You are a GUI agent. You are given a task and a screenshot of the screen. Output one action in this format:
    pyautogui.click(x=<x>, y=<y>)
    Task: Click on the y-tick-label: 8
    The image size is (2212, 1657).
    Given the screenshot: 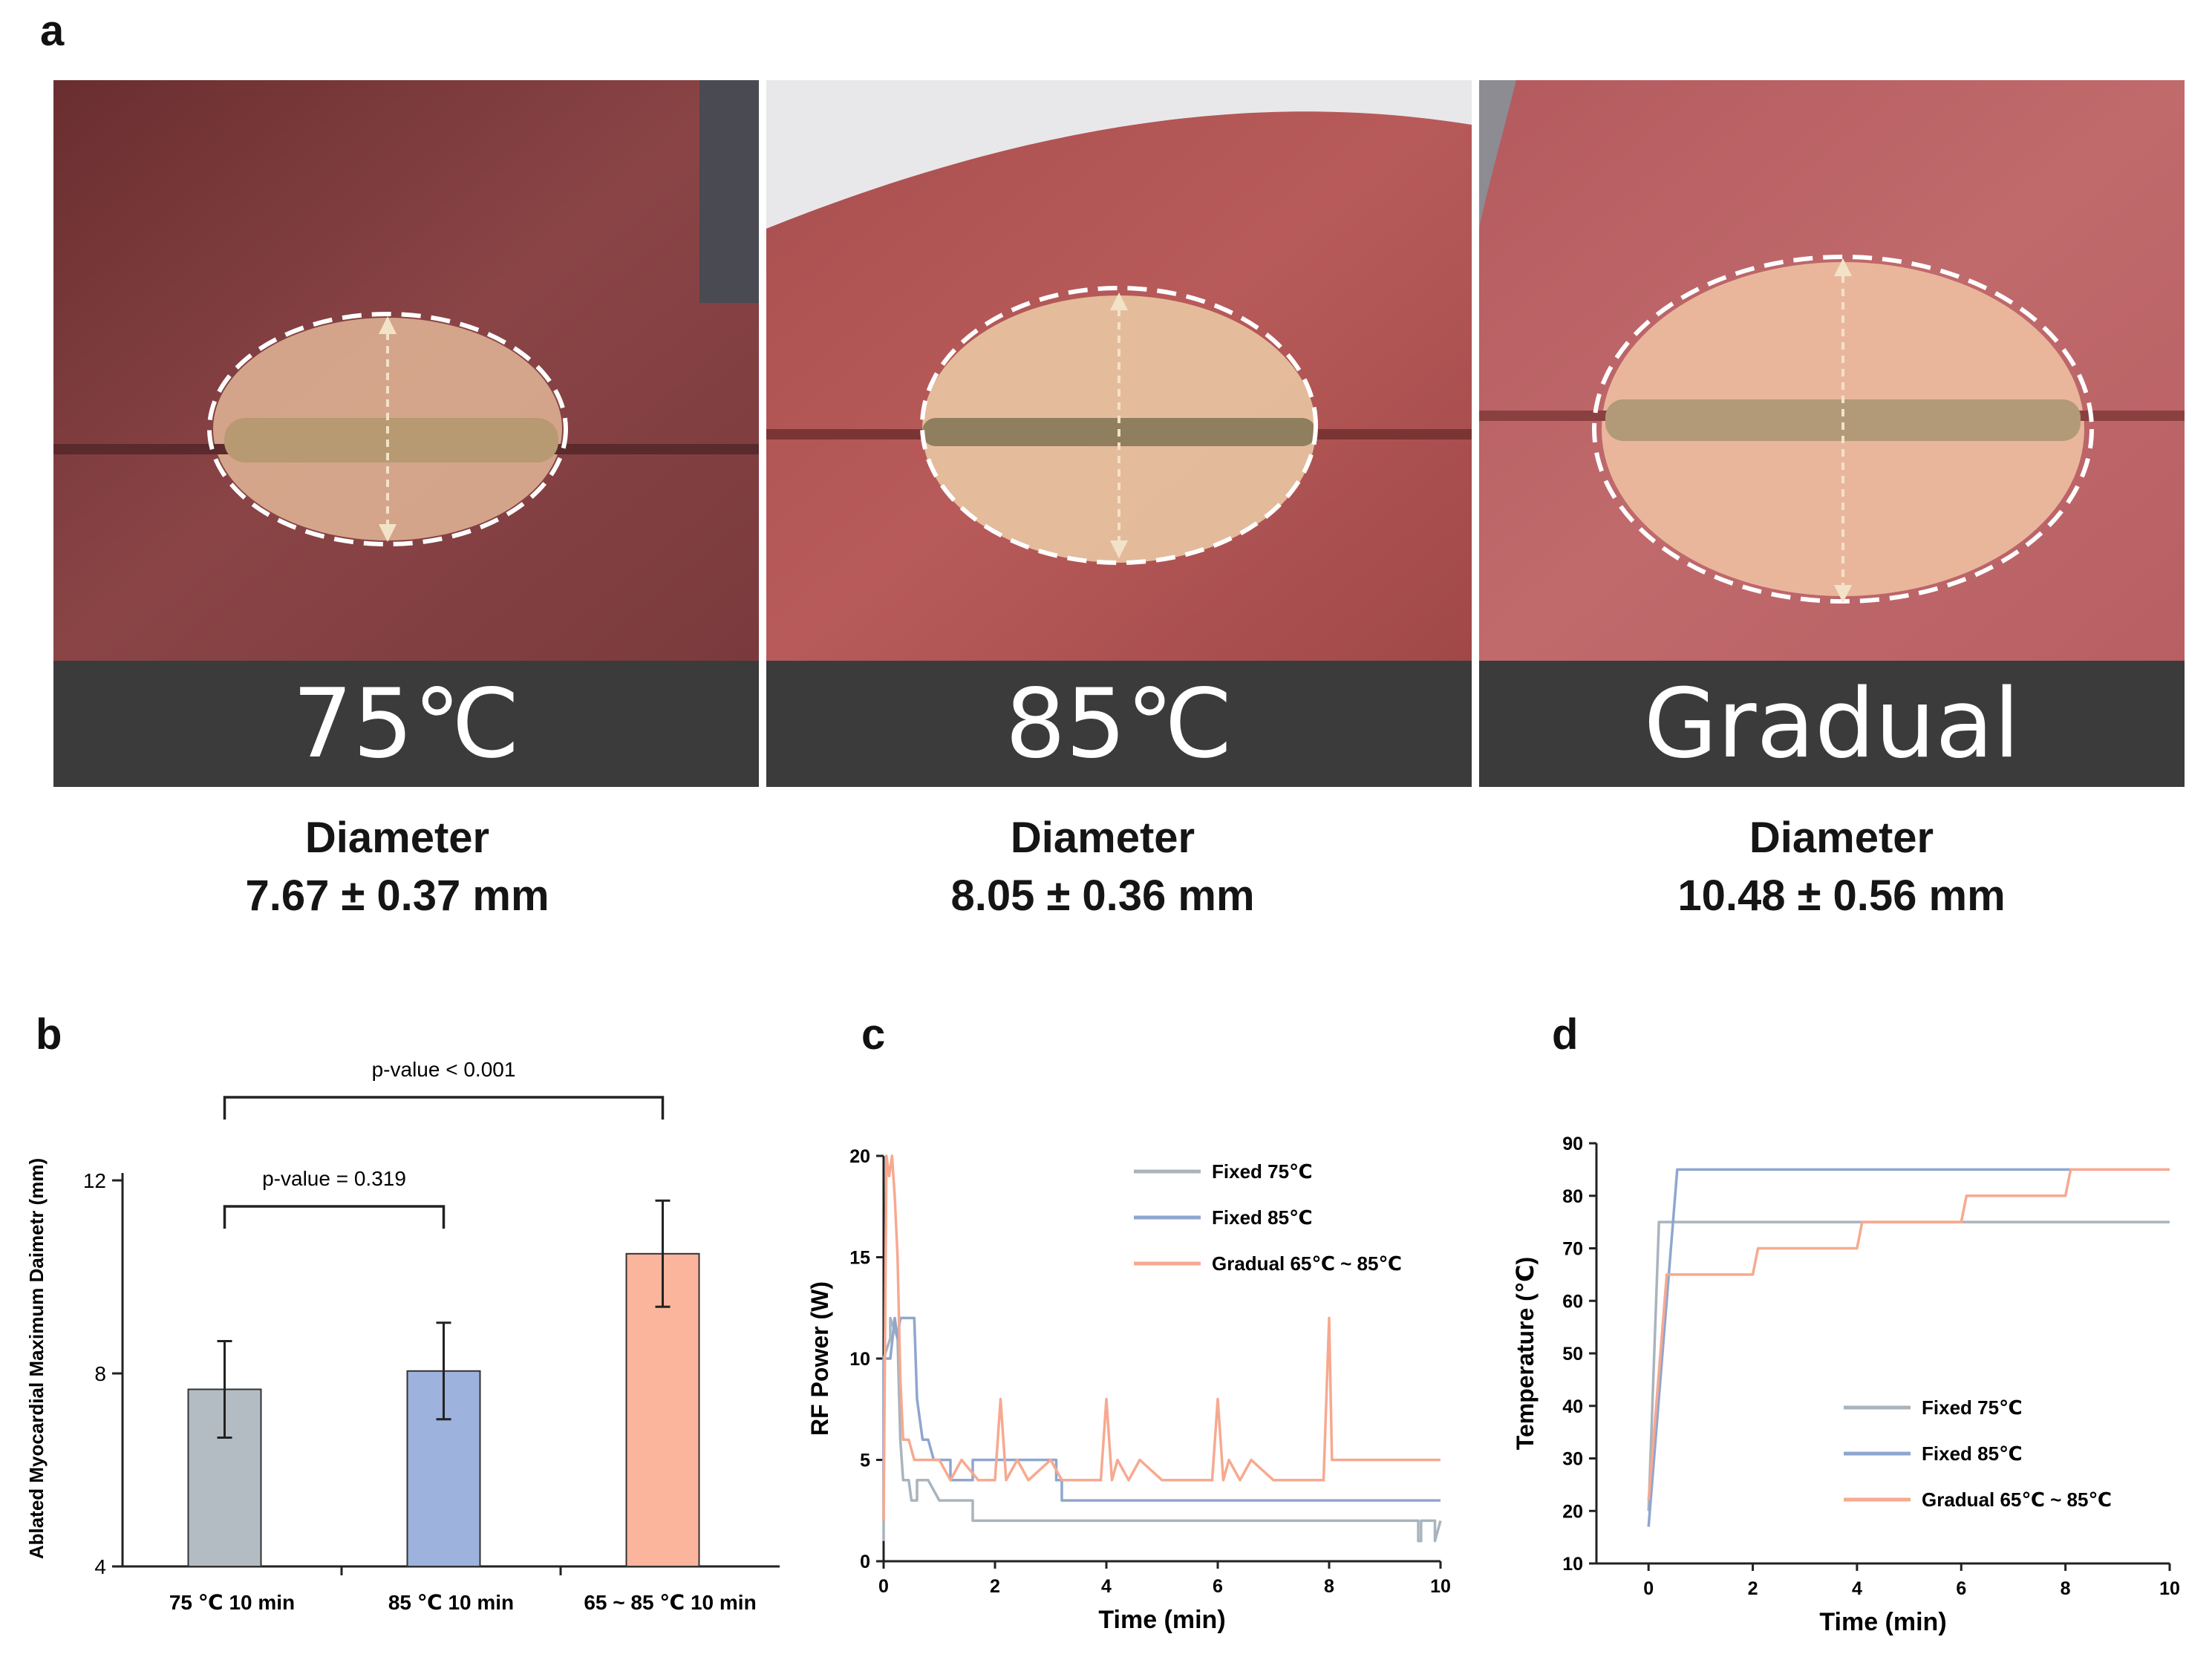 What is the action you would take?
    pyautogui.click(x=100, y=1373)
    